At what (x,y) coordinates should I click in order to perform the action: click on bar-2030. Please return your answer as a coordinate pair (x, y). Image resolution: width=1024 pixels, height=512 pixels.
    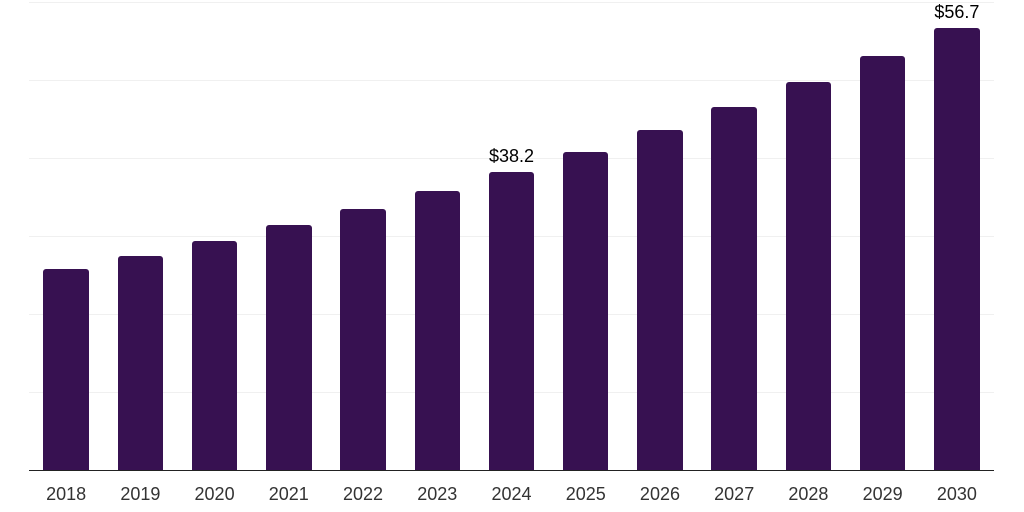
    Looking at the image, I should click on (957, 248).